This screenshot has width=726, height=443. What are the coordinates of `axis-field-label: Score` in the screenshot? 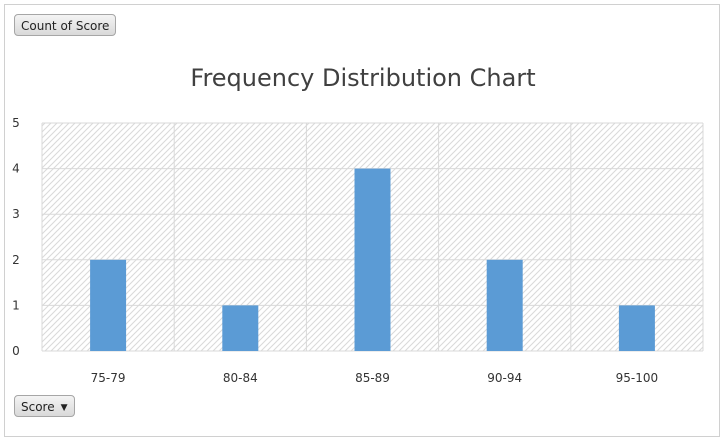 It's located at (38, 407).